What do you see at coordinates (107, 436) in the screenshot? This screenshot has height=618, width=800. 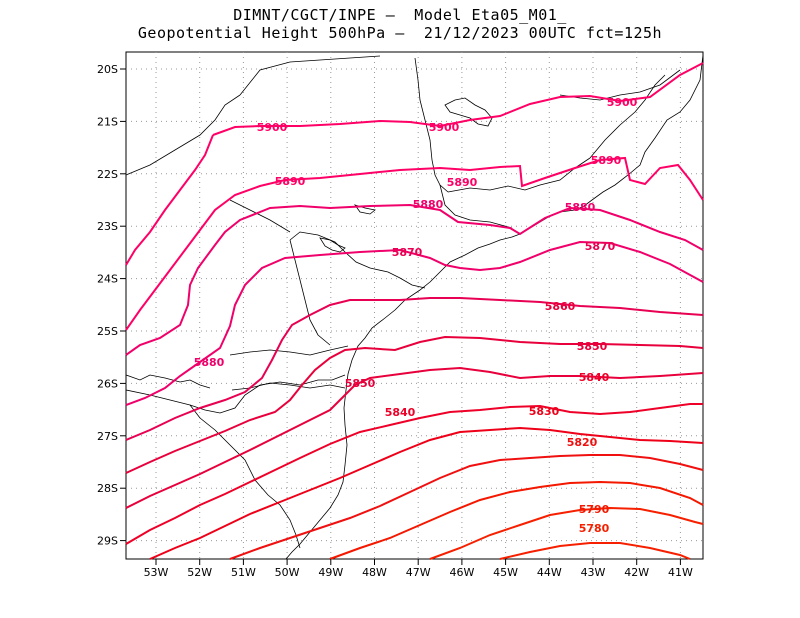 I see `lat-tick-label: 27S` at bounding box center [107, 436].